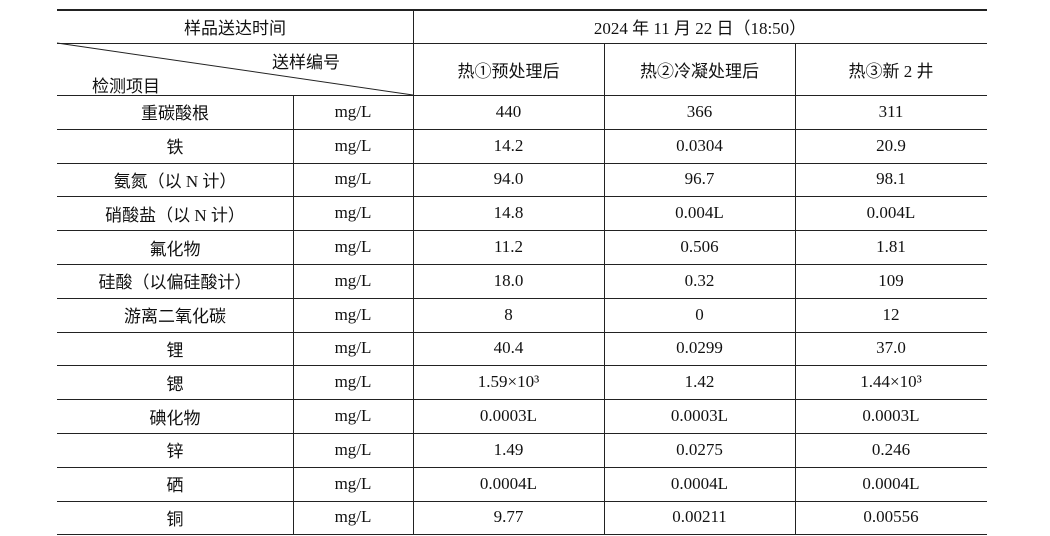 This screenshot has width=1050, height=536. I want to click on header-cell: 2024 年 11 月 22 日（18:50）, so click(700, 28).